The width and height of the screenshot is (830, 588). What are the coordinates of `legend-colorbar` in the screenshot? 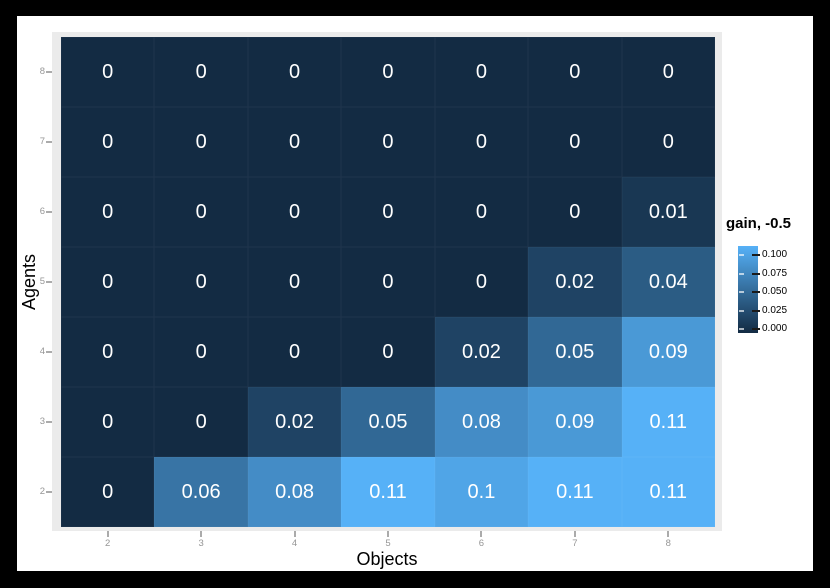 It's located at (748, 289).